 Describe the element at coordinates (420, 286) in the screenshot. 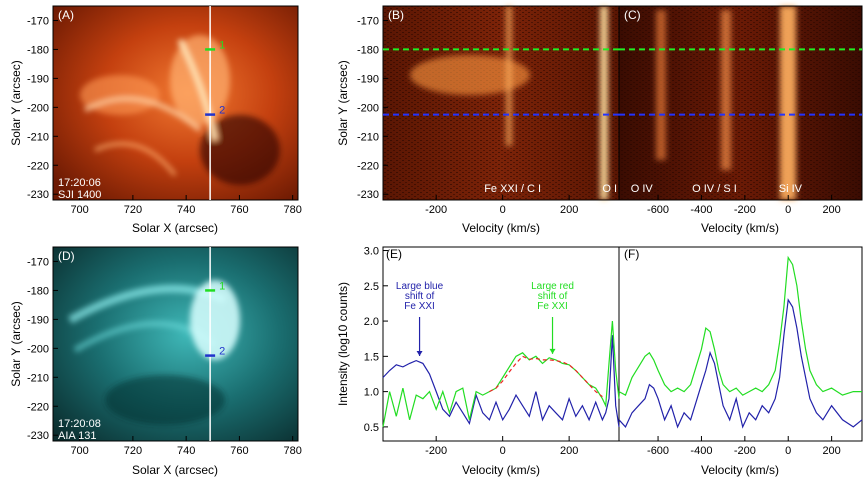

I see `panel-e-annotation-text: Large blue` at that location.